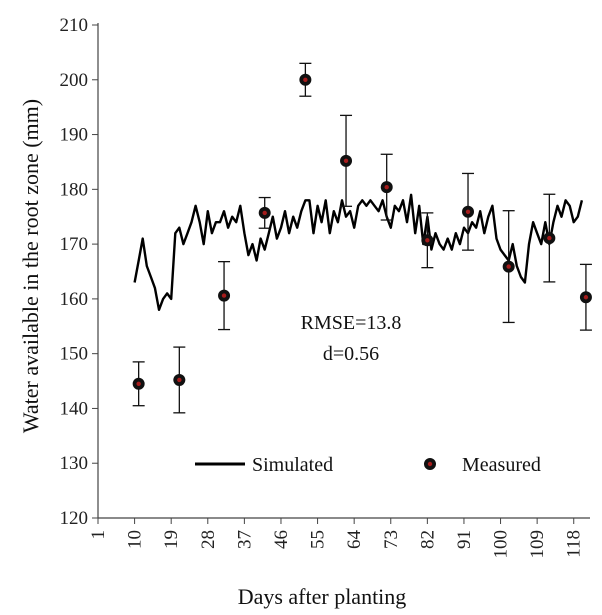 The image size is (602, 615). I want to click on y-ticks: 120 130 140 150 160 170 180 190 200 210, so click(79, 272).